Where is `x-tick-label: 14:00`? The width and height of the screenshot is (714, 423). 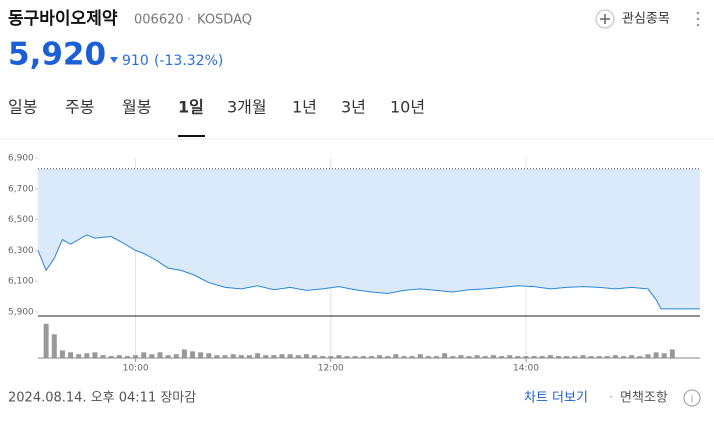 x-tick-label: 14:00 is located at coordinates (526, 369).